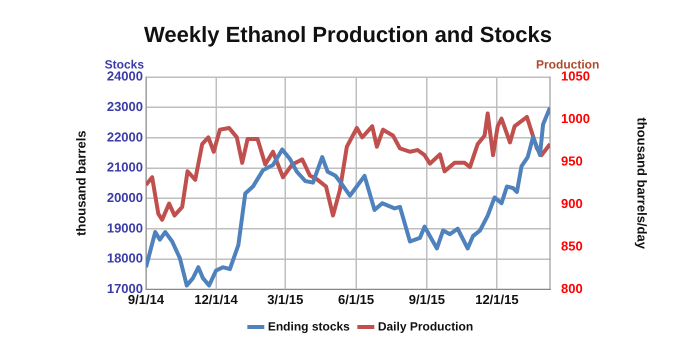  I want to click on y-tick-label: 21000, so click(124, 167).